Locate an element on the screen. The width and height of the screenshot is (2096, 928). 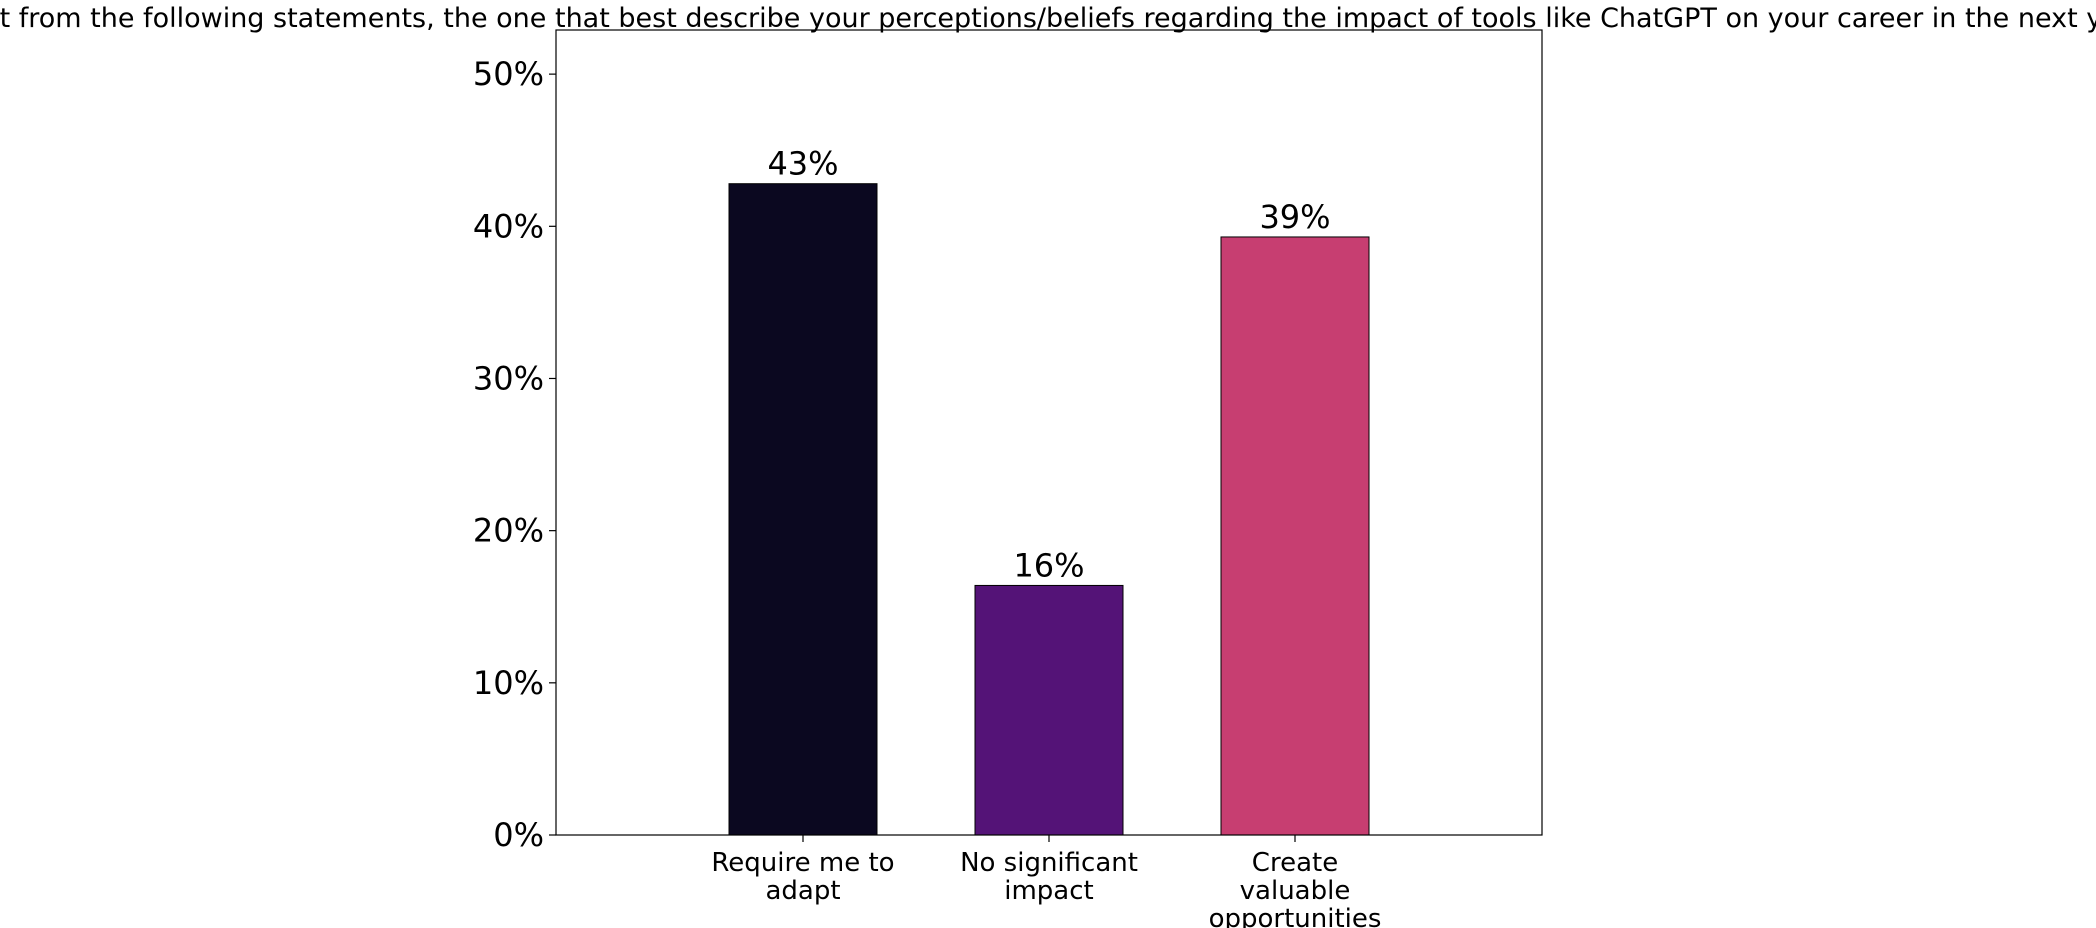
data-label: 43% is located at coordinates (802, 164).